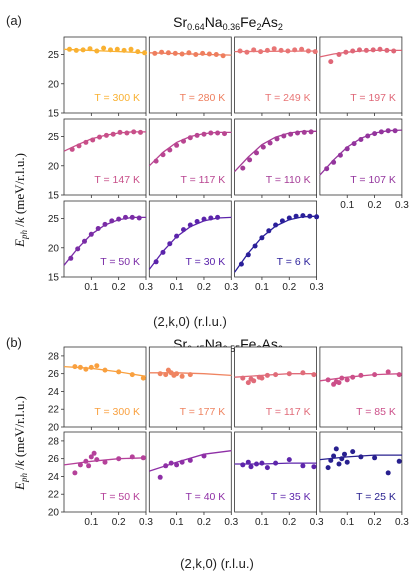 This screenshot has width=415, height=571. Describe the element at coordinates (193, 246) in the screenshot. I see `subplot: T = 30 K 0.1 0.2 0.3` at that location.